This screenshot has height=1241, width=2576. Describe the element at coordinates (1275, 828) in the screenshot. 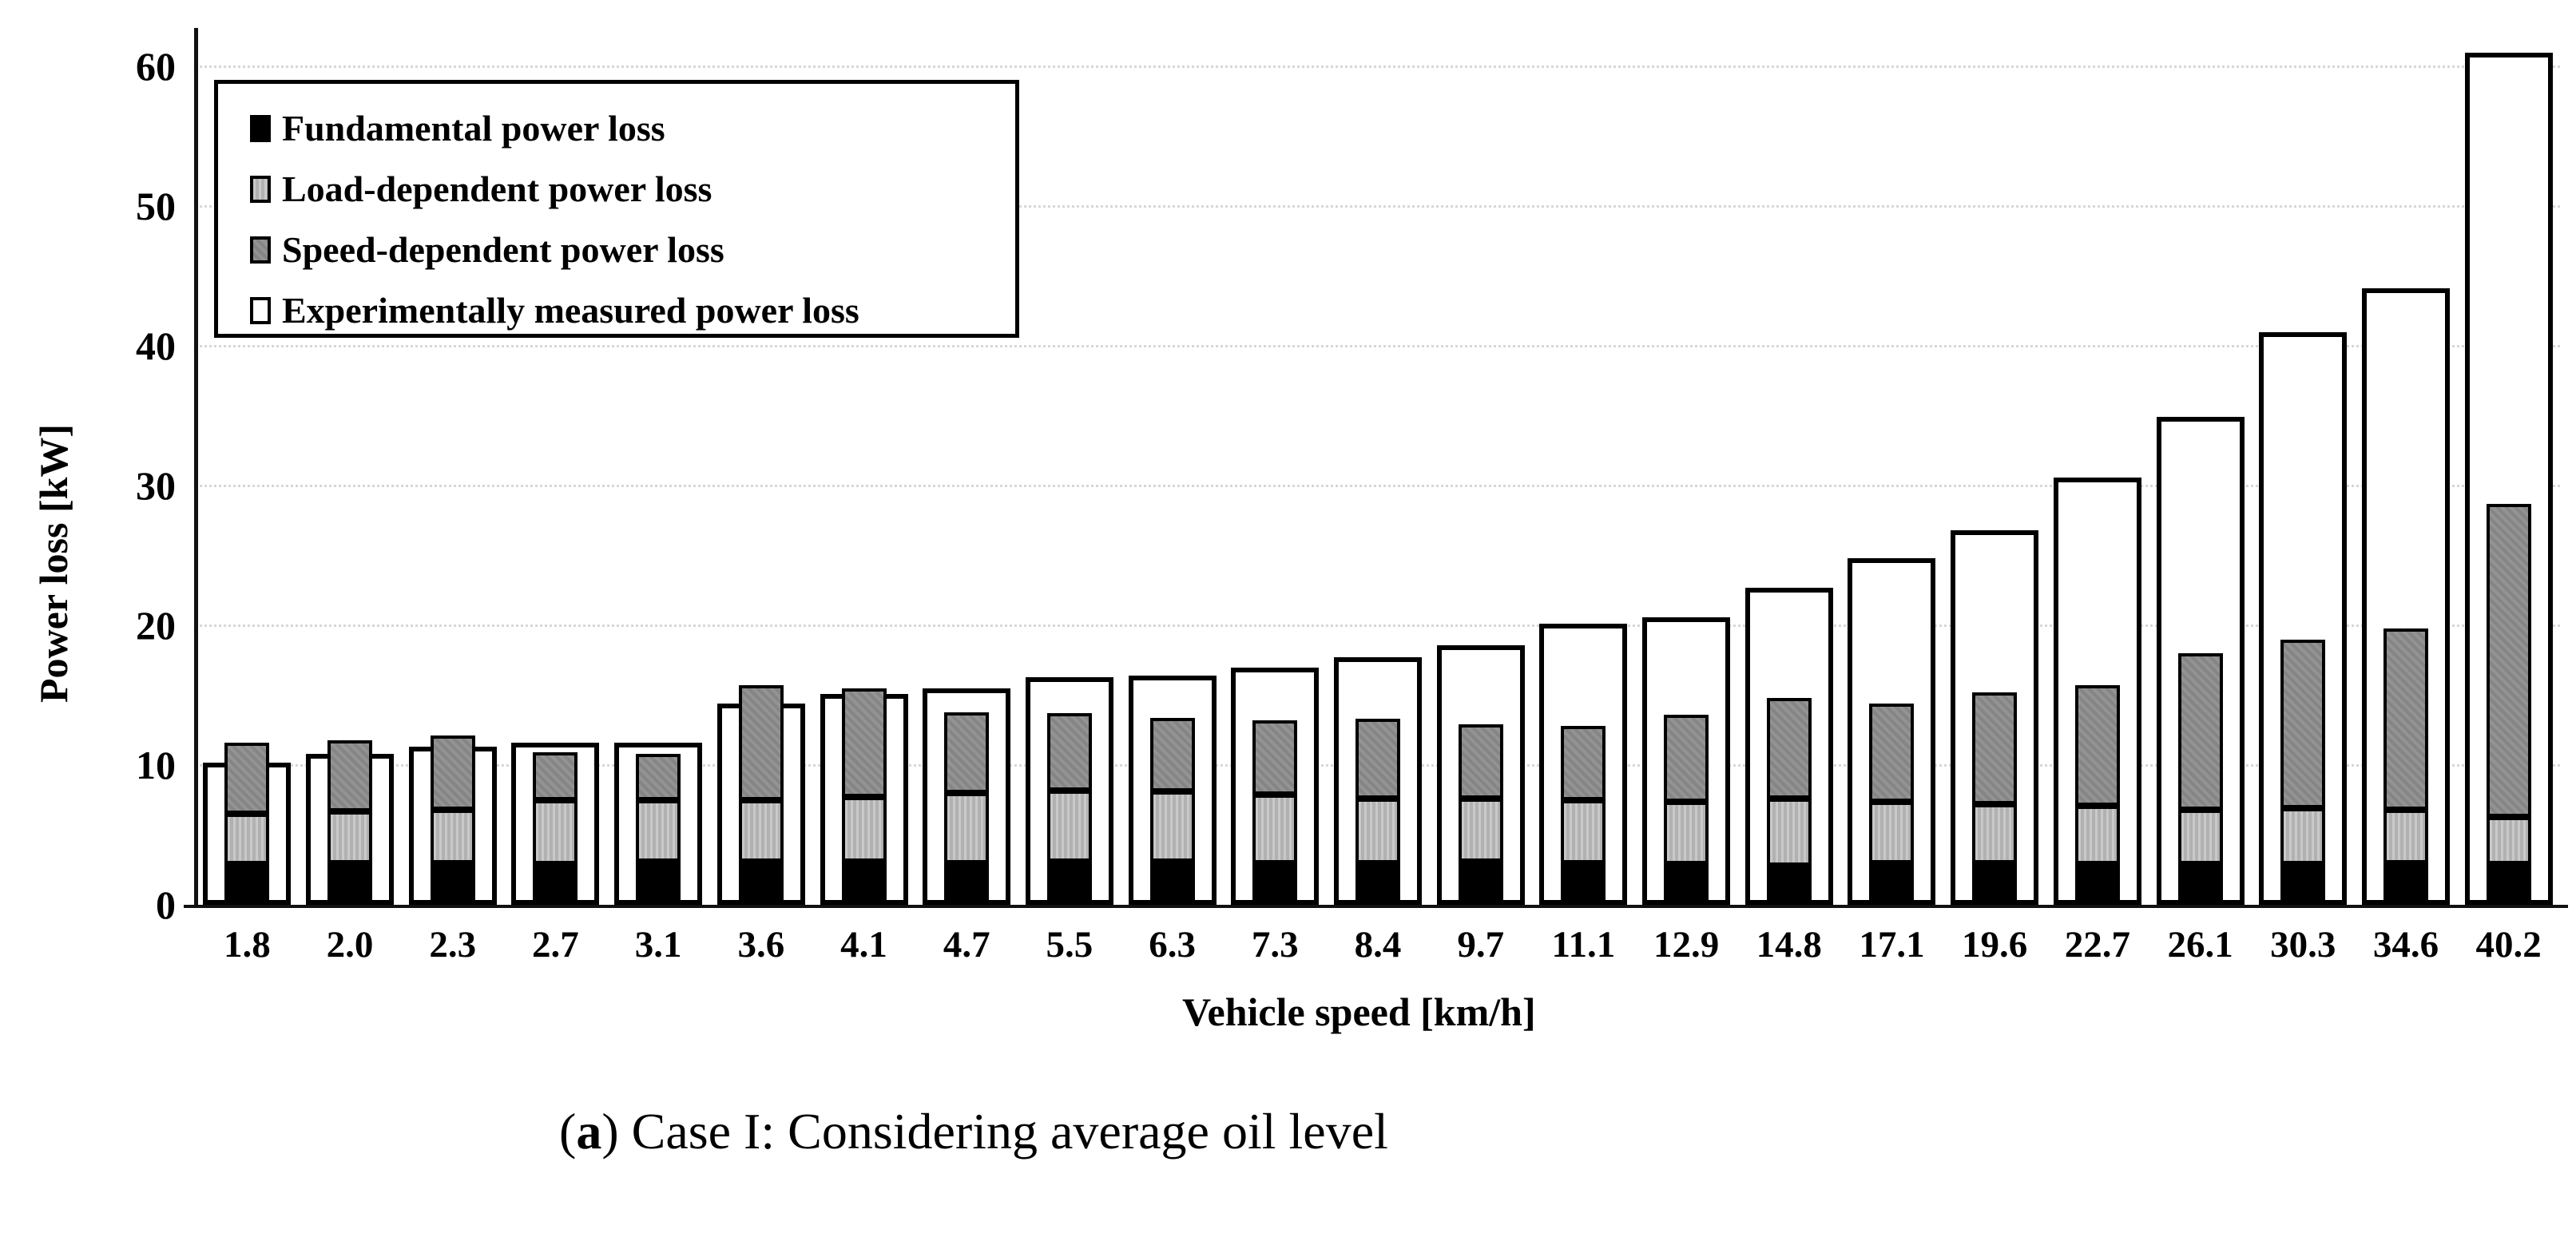

I see `bar-load-dependent-7.3` at that location.